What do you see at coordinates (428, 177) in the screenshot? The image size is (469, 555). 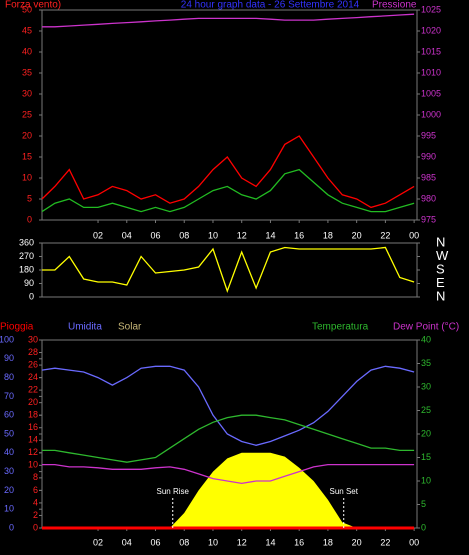 I see `y2-tick-label: 985` at bounding box center [428, 177].